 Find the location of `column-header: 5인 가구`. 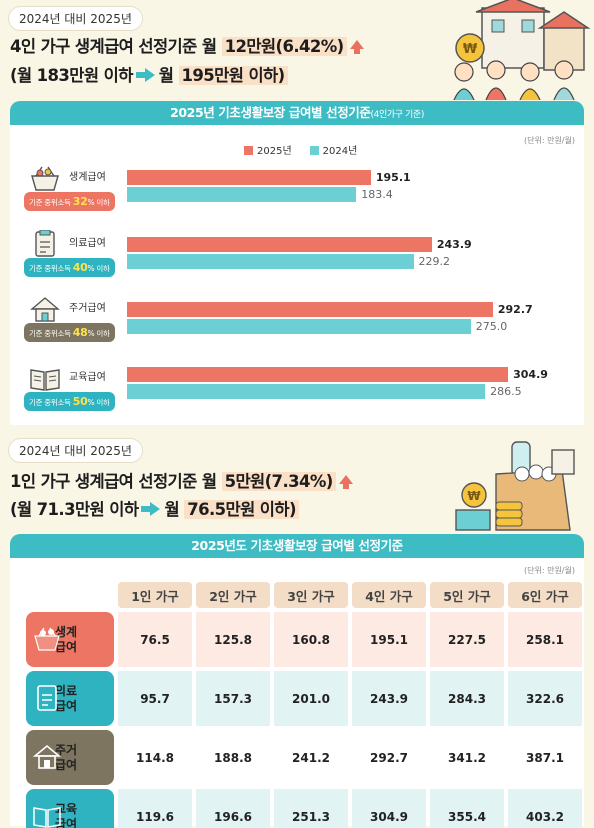

column-header: 5인 가구 is located at coordinates (467, 595).